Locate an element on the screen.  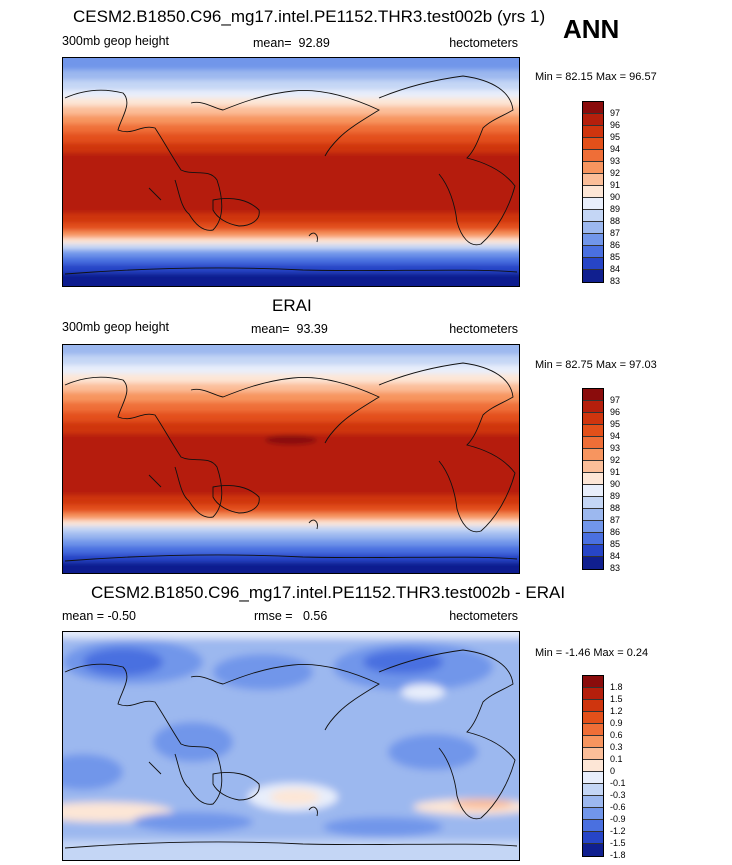
colorbar-tick: -1.2 is located at coordinates (618, 831).